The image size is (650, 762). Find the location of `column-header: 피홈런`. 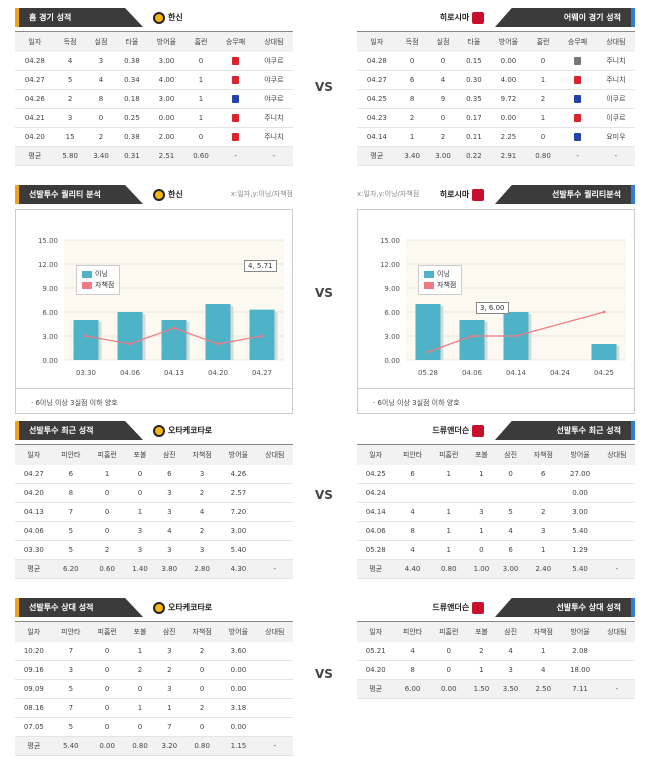

column-header: 피홈런 is located at coordinates (448, 454).